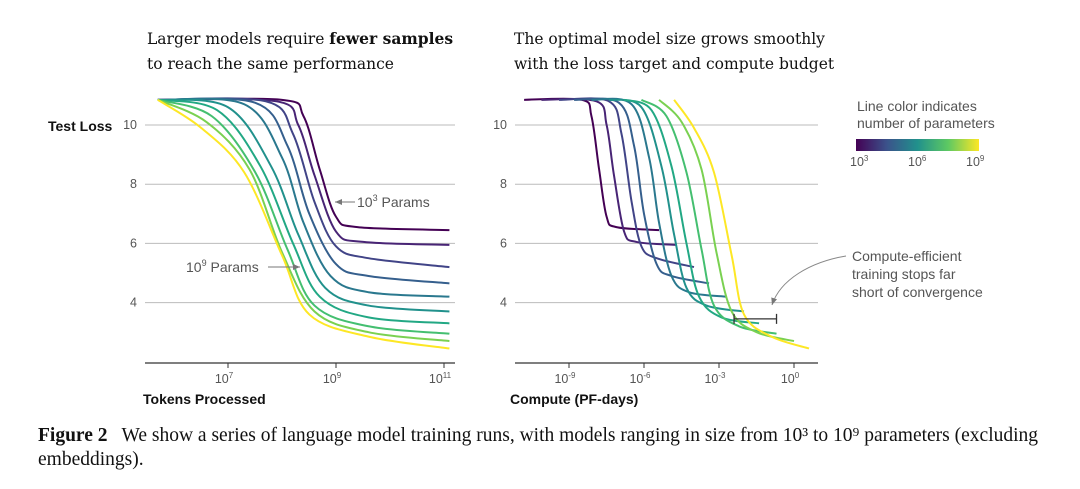 The width and height of the screenshot is (1080, 489). Describe the element at coordinates (393, 201) in the screenshot. I see `svg-text: 103 Params` at that location.